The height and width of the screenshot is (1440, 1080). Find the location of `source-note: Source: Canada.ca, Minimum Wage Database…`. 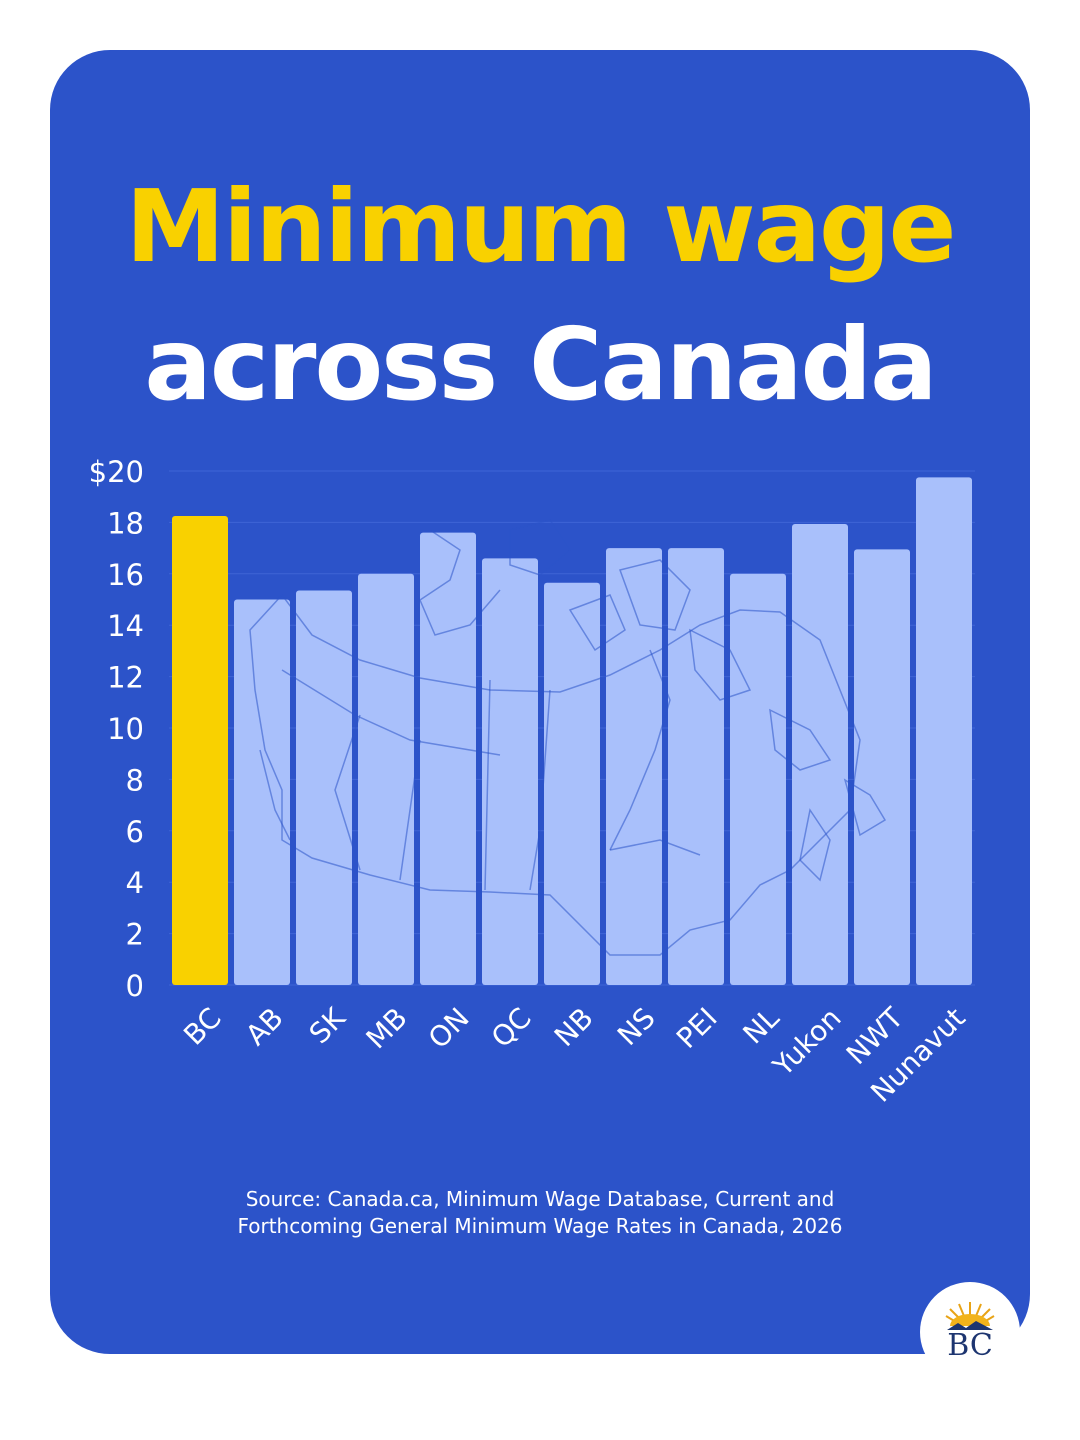

source-note: Source: Canada.ca, Minimum Wage Database… is located at coordinates (540, 1213).